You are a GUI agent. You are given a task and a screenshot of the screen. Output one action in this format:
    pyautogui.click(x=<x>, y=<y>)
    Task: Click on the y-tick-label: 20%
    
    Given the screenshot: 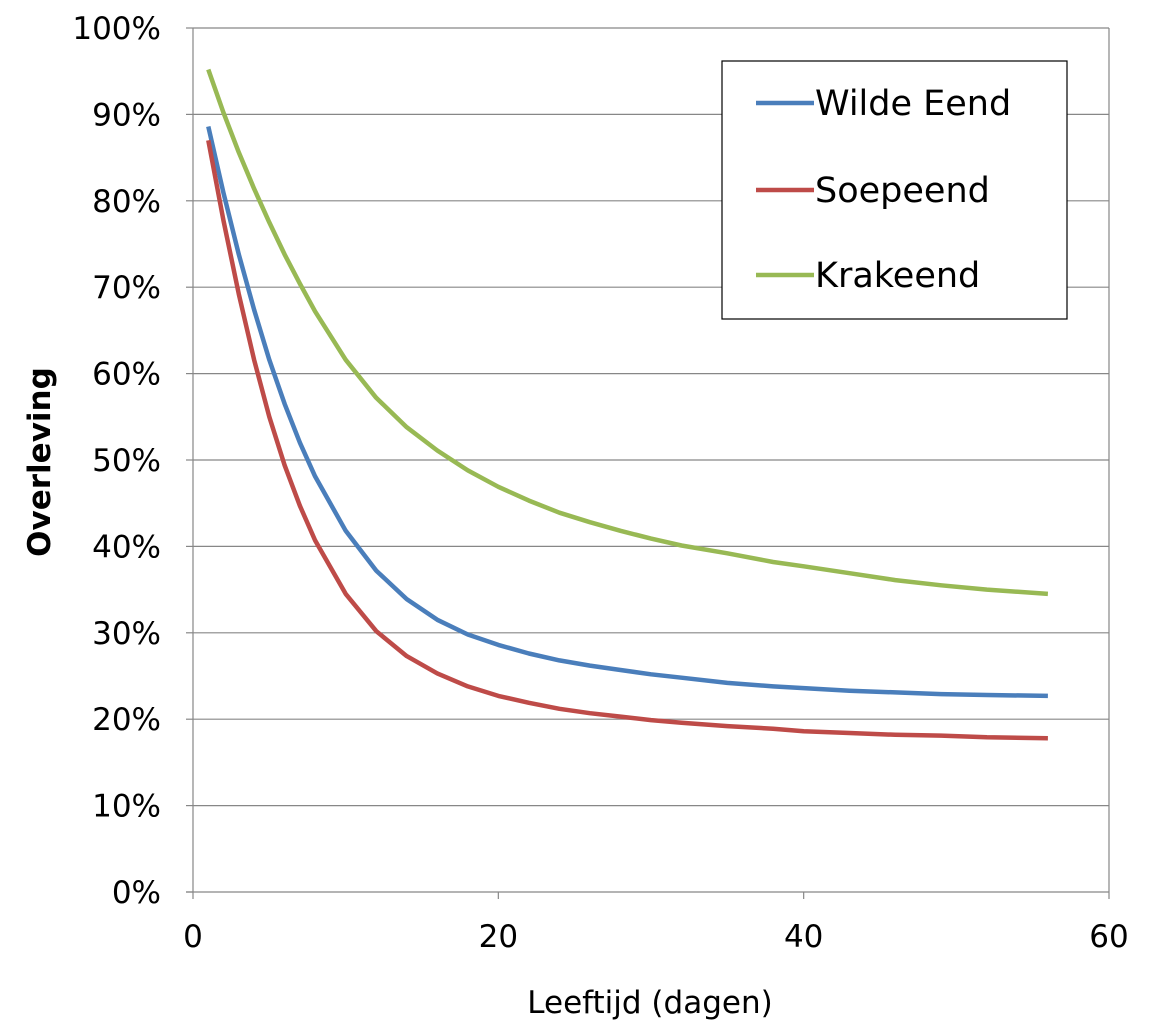 What is the action you would take?
    pyautogui.click(x=126, y=720)
    